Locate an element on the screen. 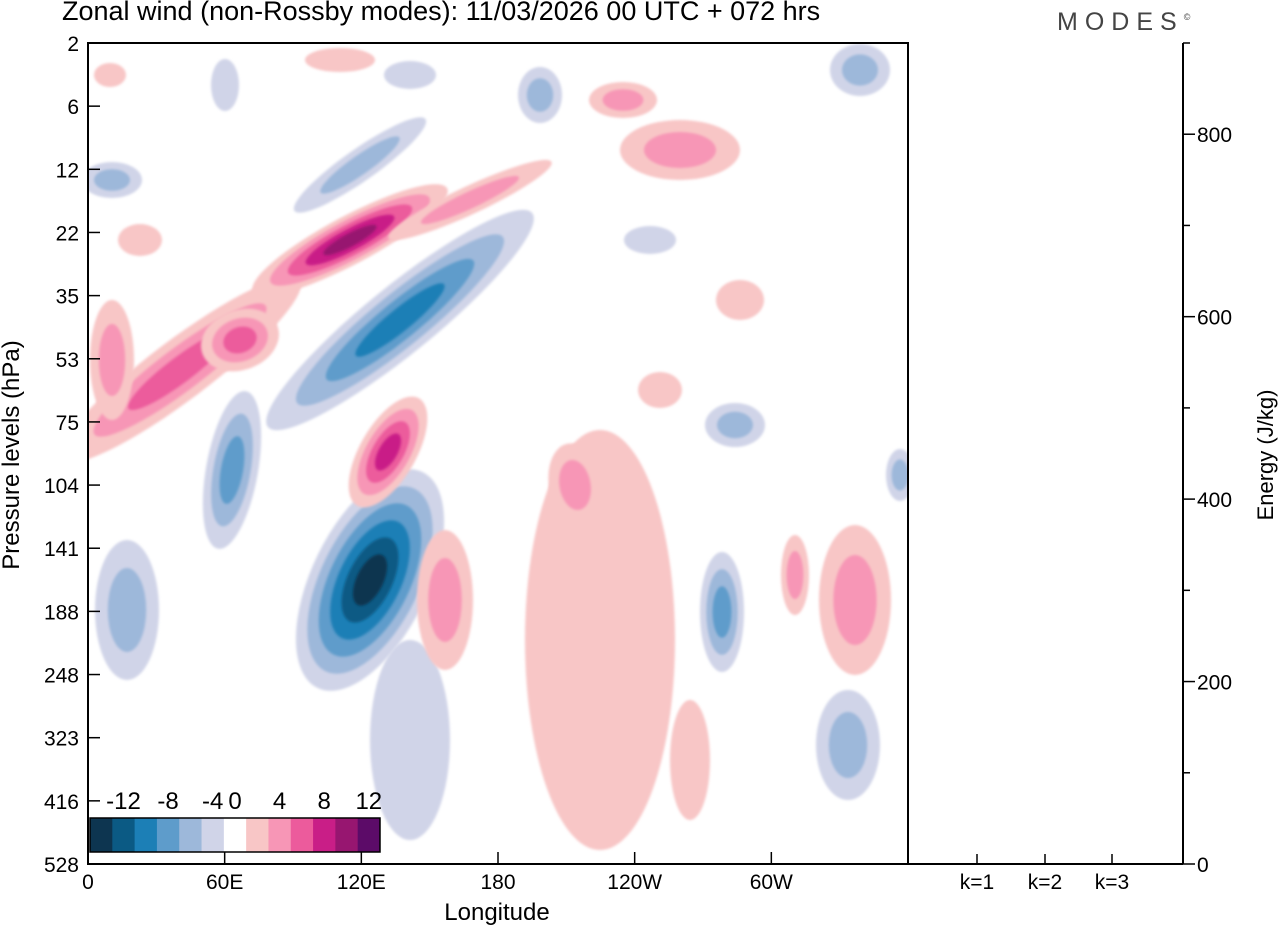  x-tick-label: 60W is located at coordinates (771, 882).